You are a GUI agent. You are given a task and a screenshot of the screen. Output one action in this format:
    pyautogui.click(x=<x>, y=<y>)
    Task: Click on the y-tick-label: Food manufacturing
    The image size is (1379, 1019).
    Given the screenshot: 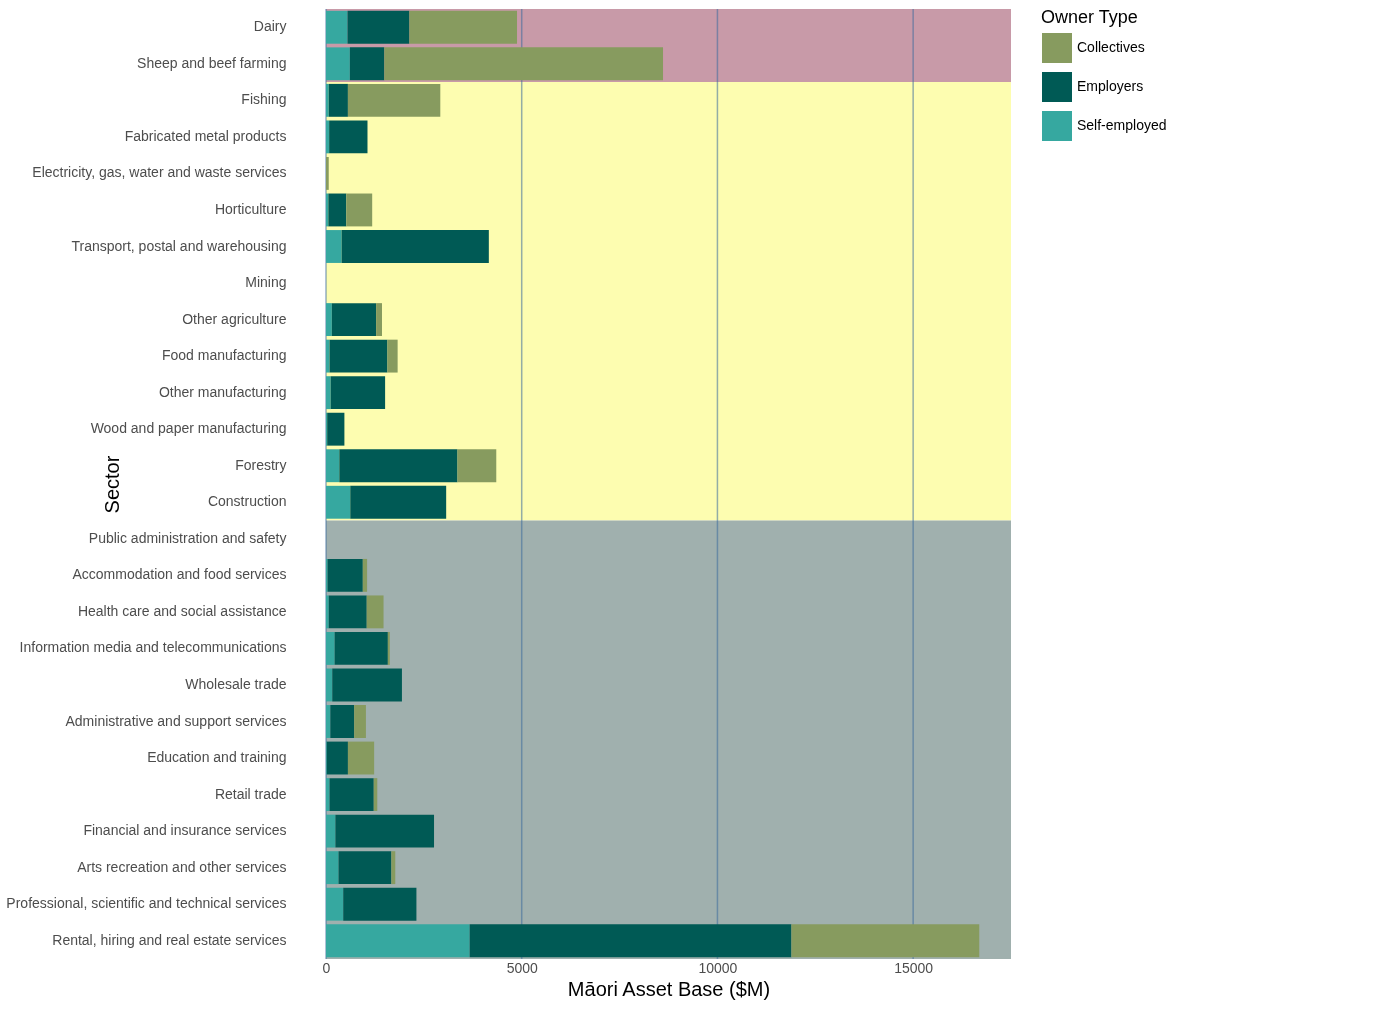 What is the action you would take?
    pyautogui.click(x=224, y=355)
    